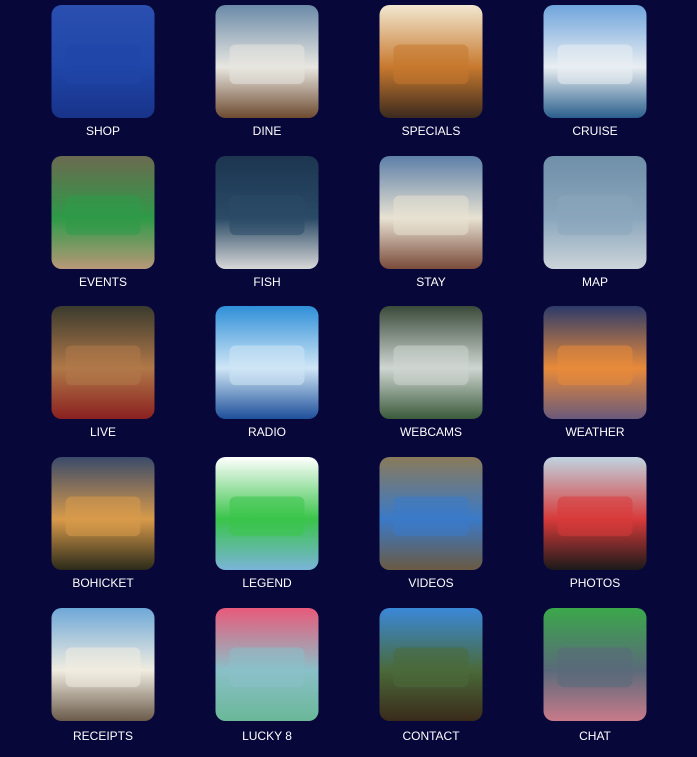  What do you see at coordinates (267, 432) in the screenshot?
I see `menu-label: RADIO` at bounding box center [267, 432].